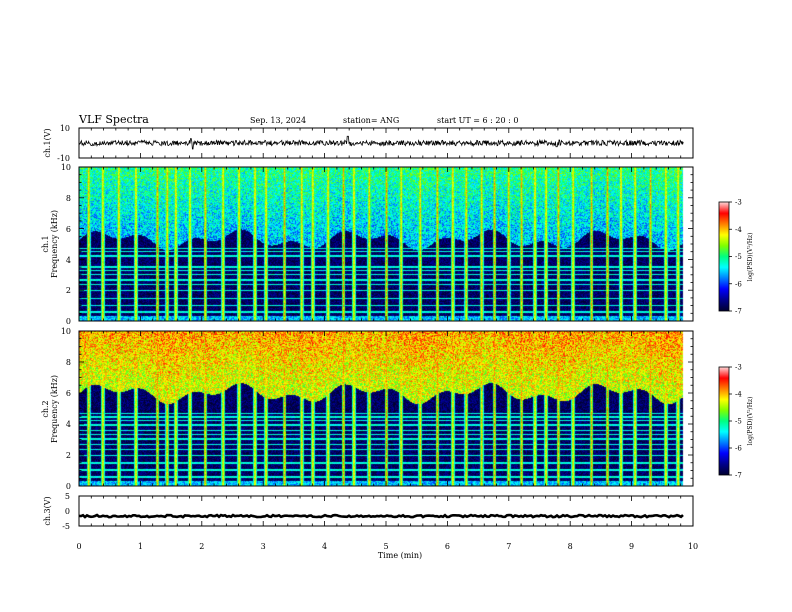 This screenshot has width=792, height=612. I want to click on ch2-ytick-2: 2, so click(68, 455).